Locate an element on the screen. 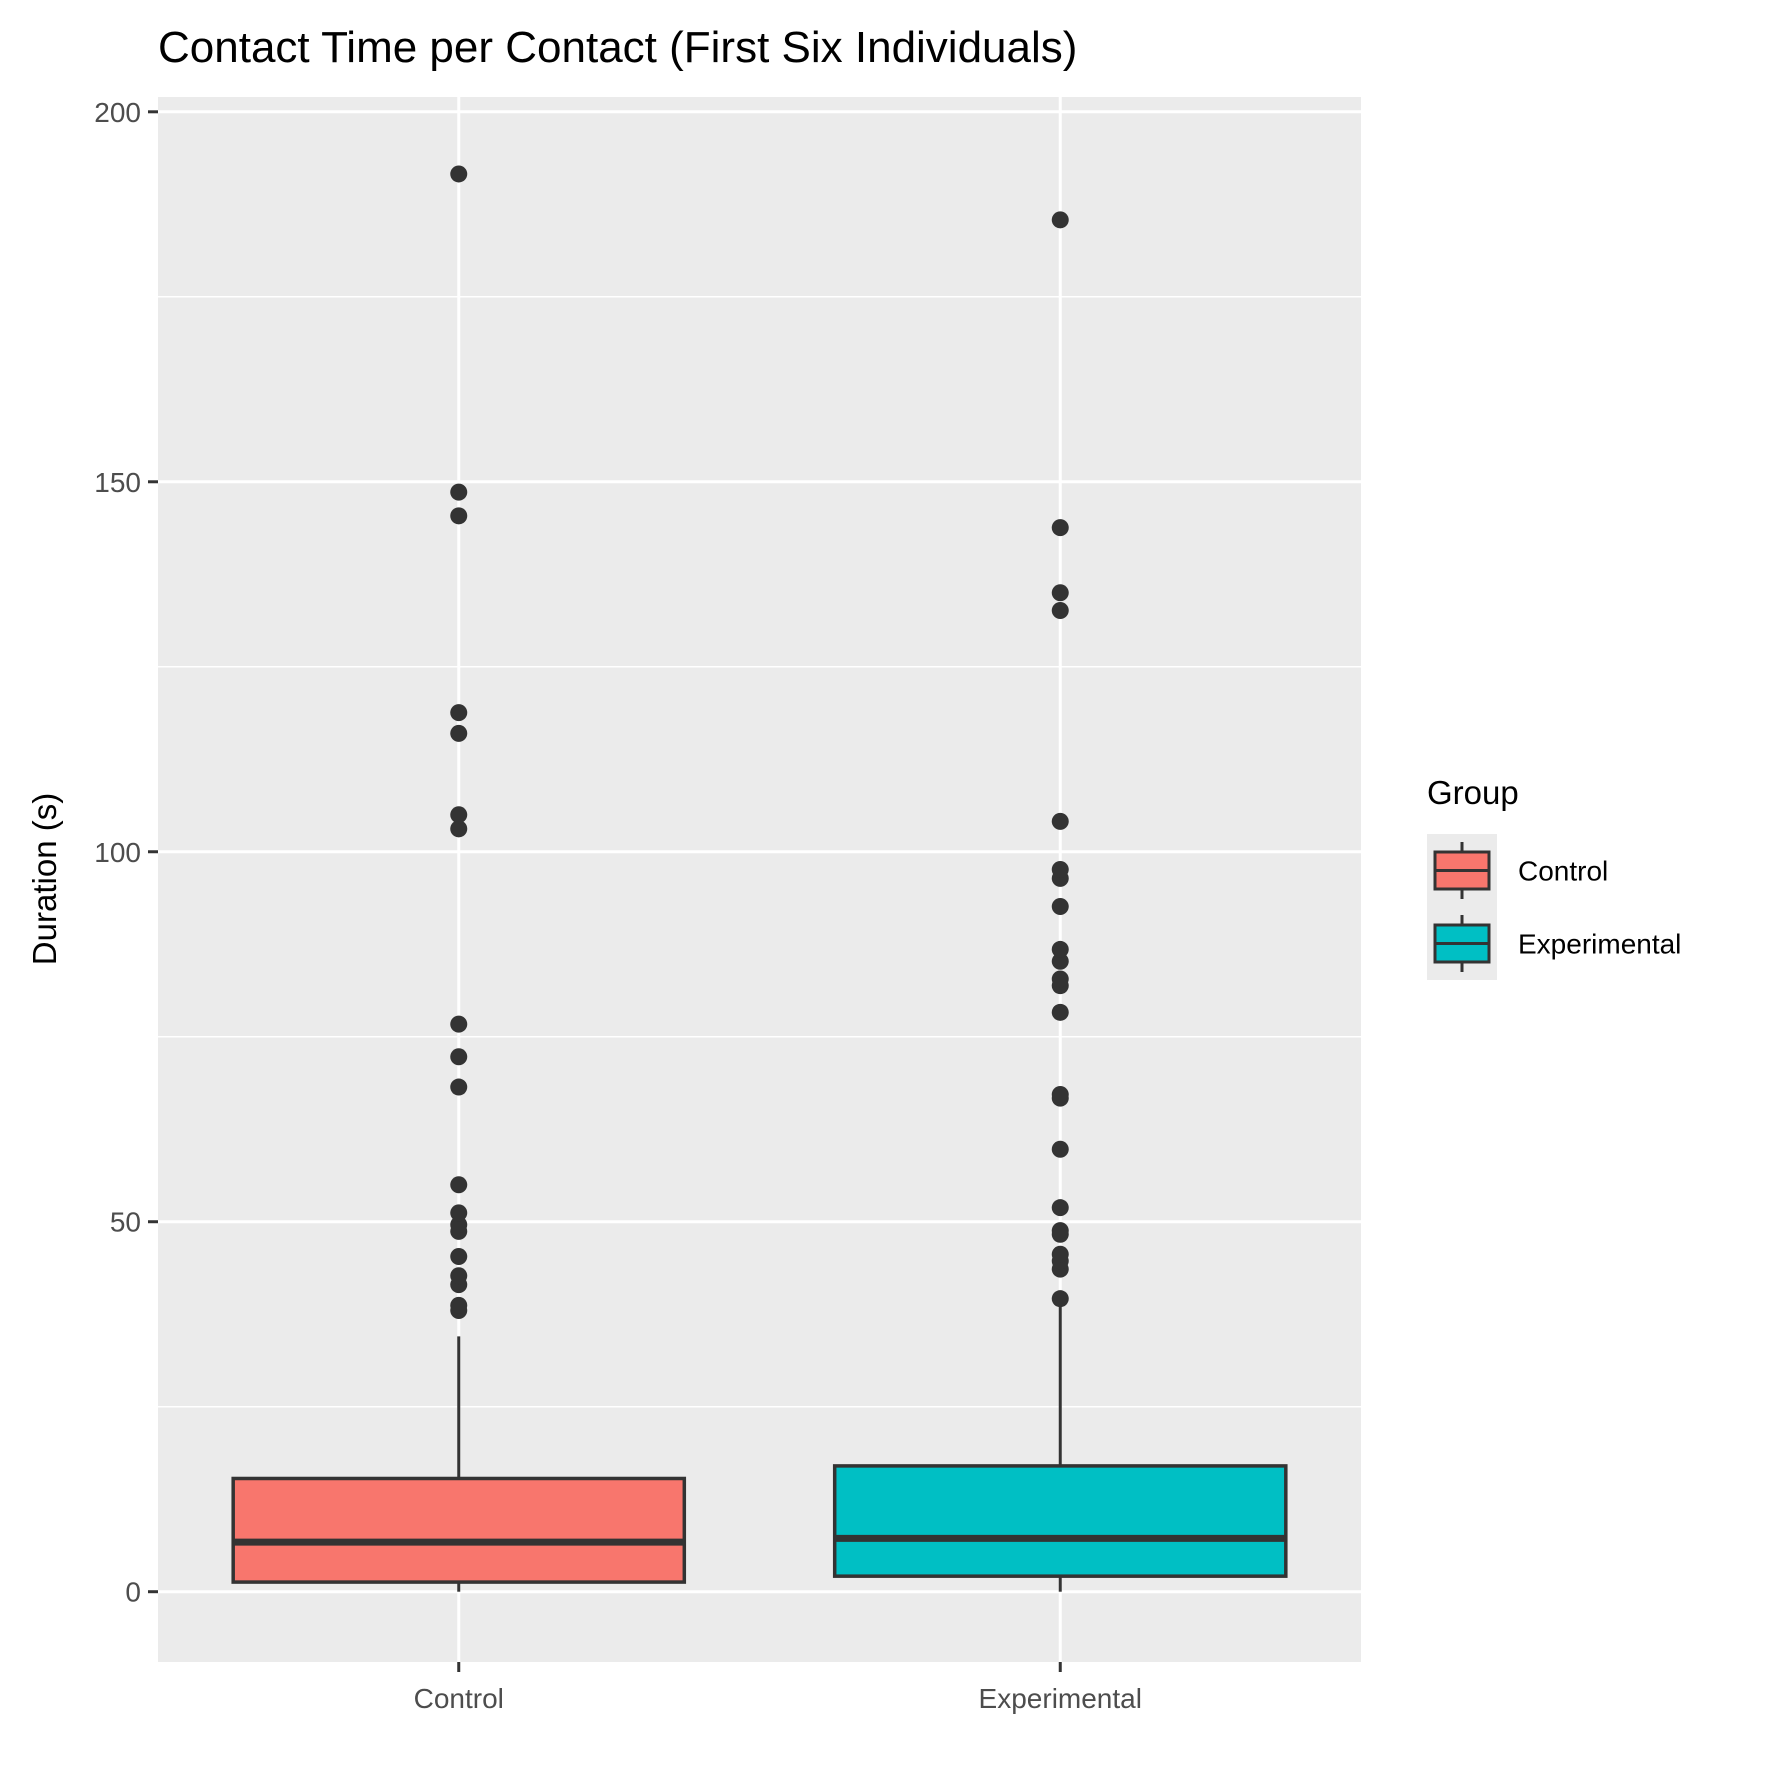  x-tick-label: Control is located at coordinates (459, 1698).